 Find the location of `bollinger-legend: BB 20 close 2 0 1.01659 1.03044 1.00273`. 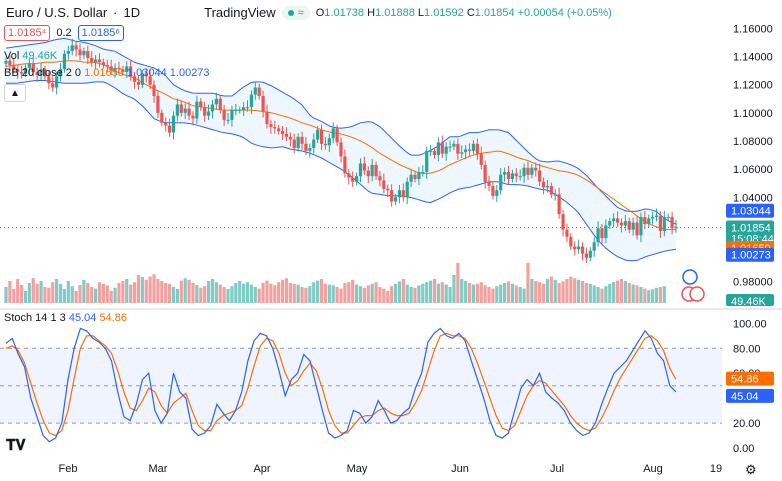

bollinger-legend: BB 20 close 2 0 1.01659 1.03044 1.00273 is located at coordinates (107, 73).